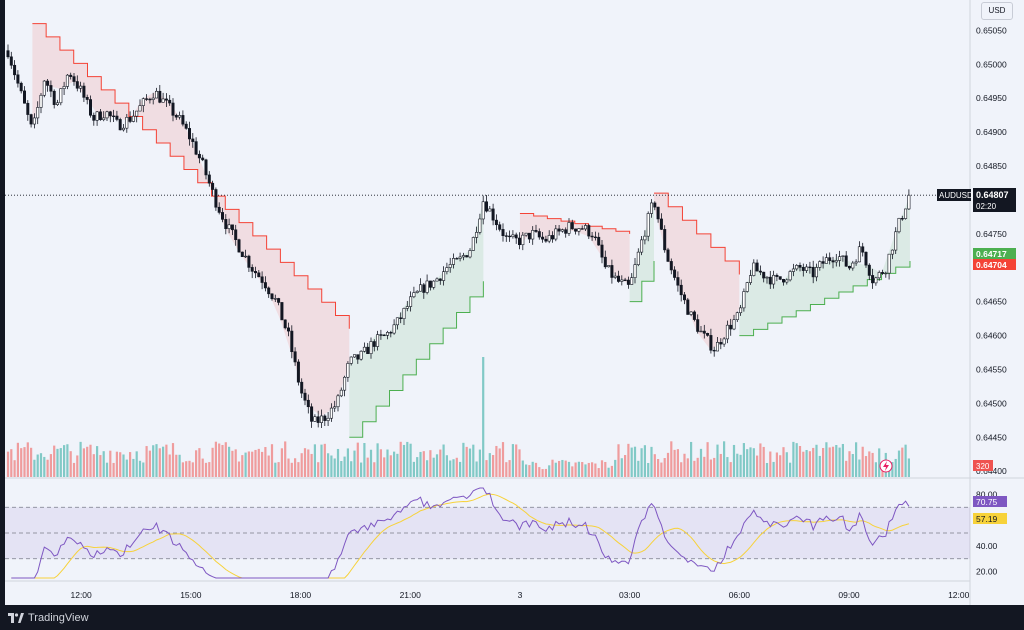  What do you see at coordinates (886, 466) in the screenshot?
I see `lightning-icon` at bounding box center [886, 466].